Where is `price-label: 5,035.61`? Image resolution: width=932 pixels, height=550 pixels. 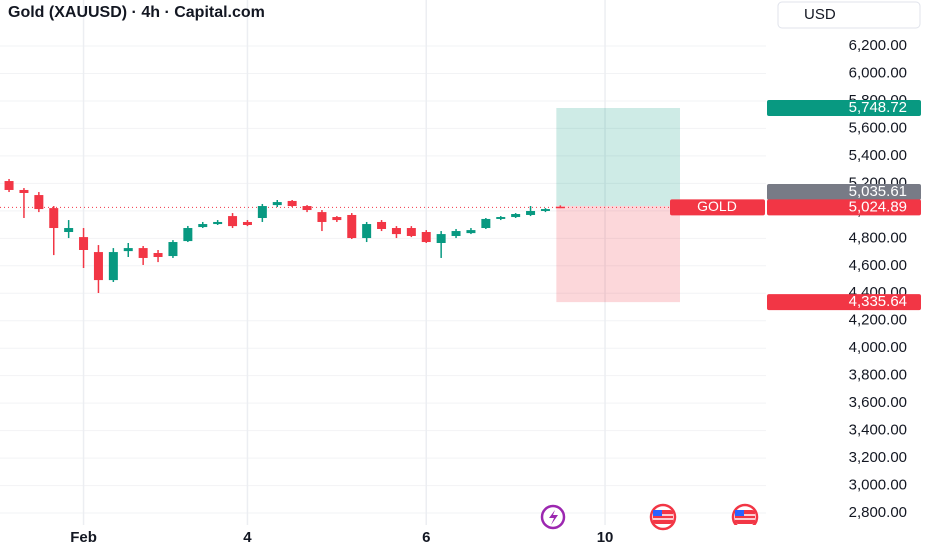
price-label: 5,035.61 is located at coordinates (878, 191).